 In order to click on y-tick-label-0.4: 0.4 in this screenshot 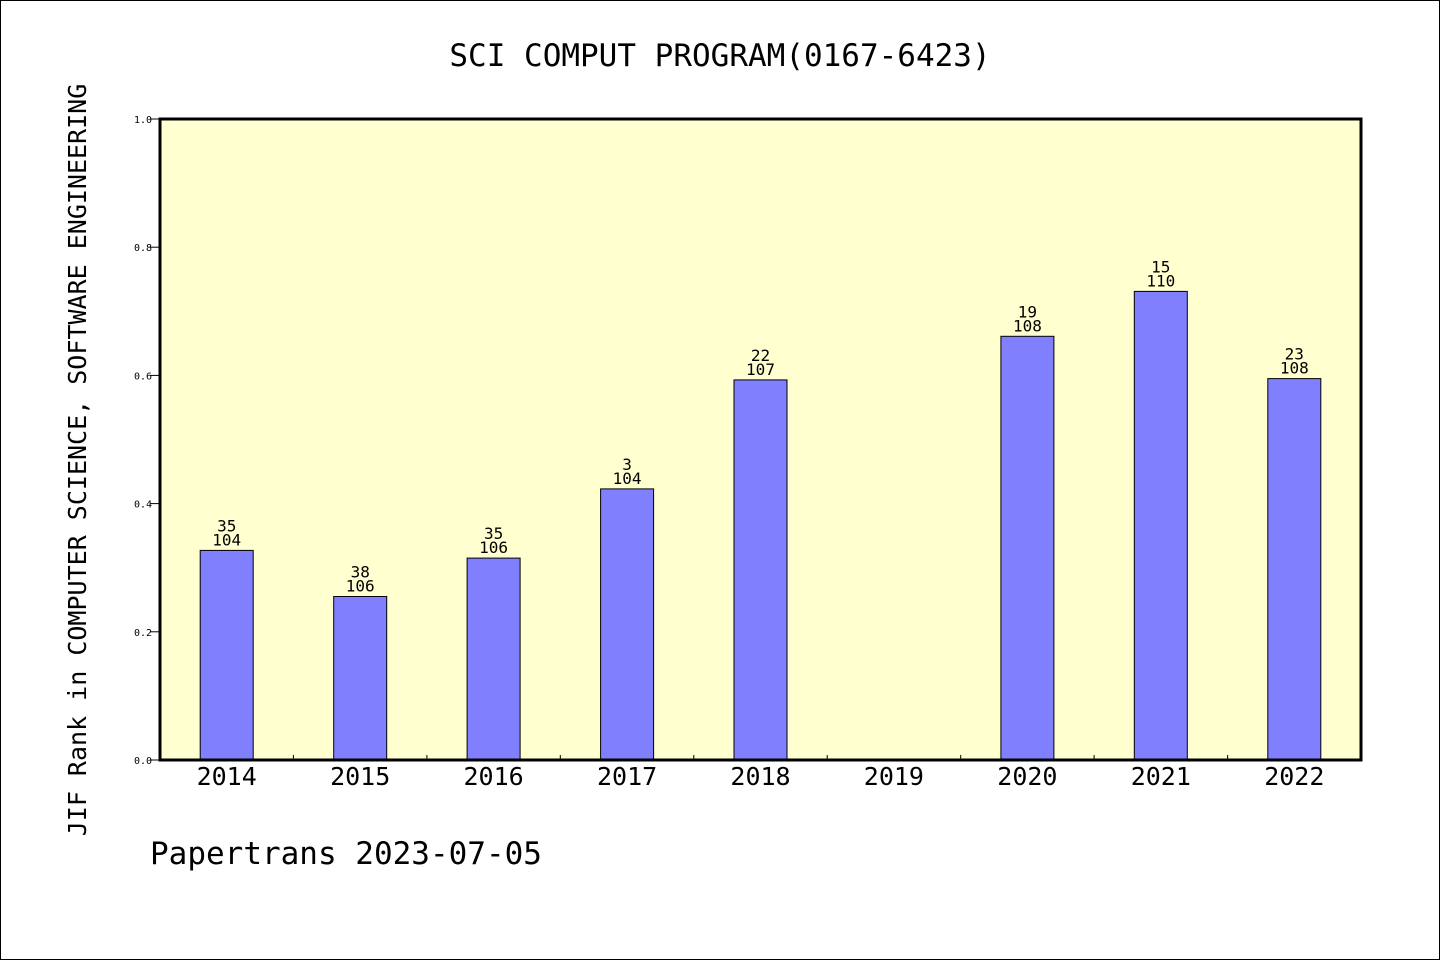, I will do `click(143, 505)`.